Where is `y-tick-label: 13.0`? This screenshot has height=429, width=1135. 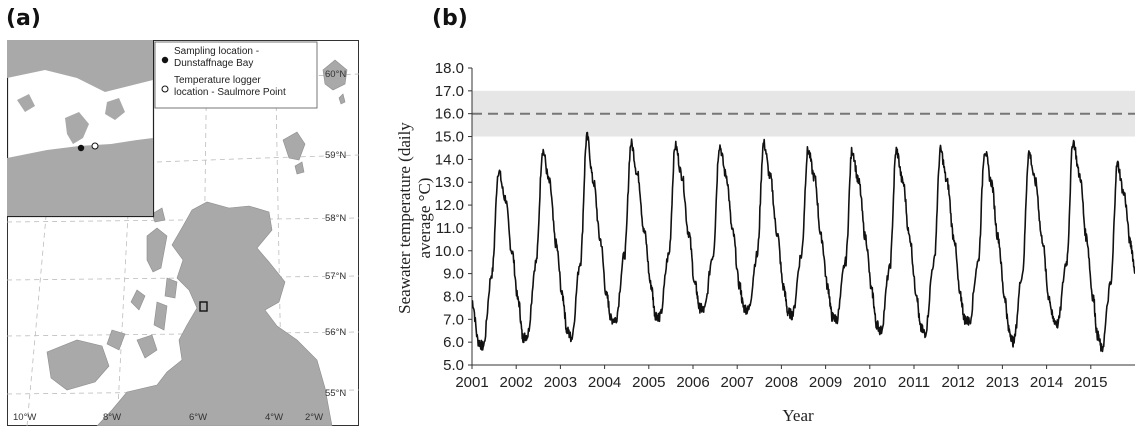 y-tick-label: 13.0 is located at coordinates (449, 182).